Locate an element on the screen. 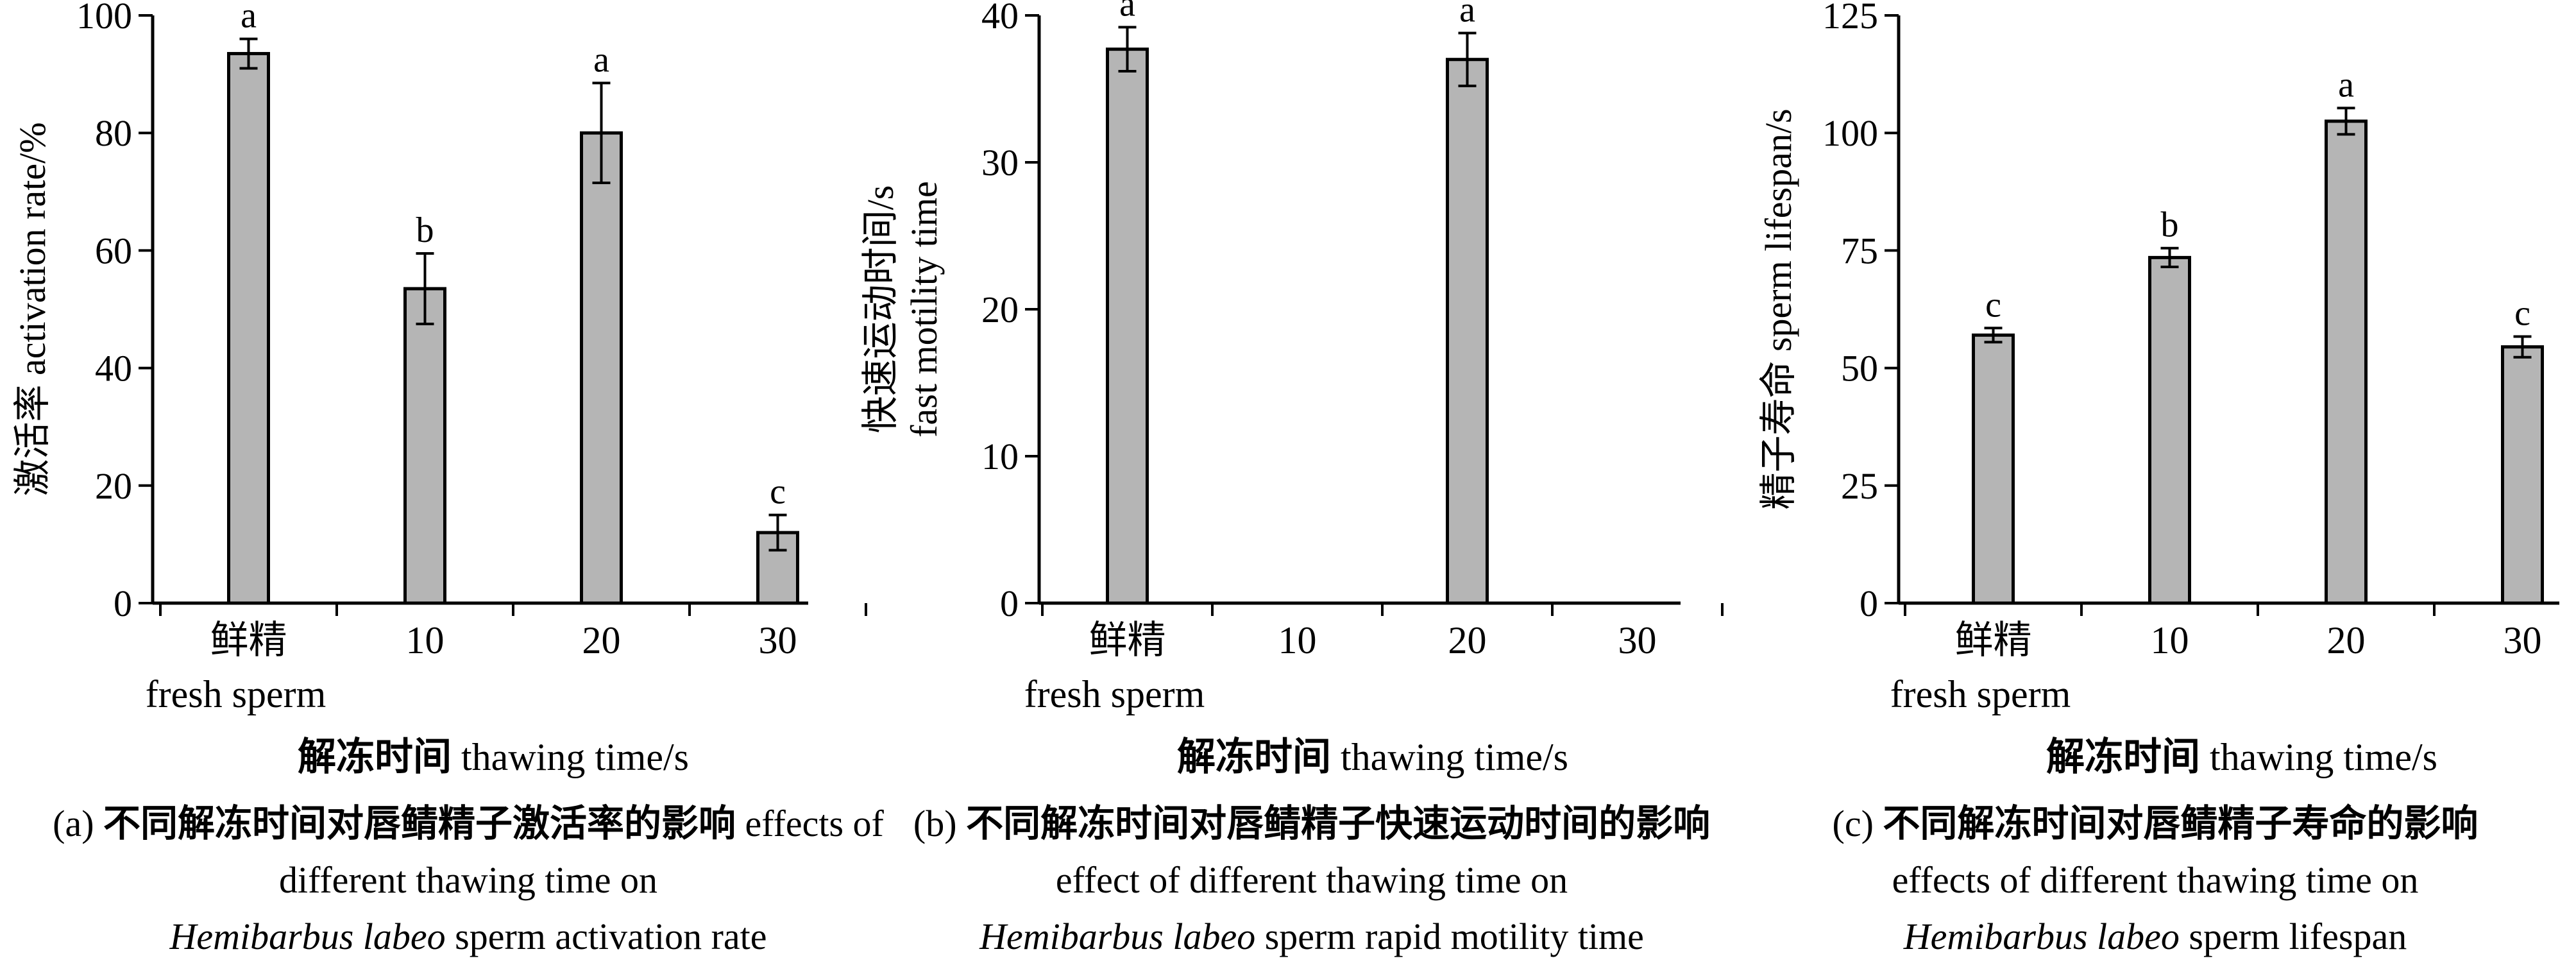 The image size is (2576, 965). y-axis-title: 激活率 activation rate/% is located at coordinates (32, 309).